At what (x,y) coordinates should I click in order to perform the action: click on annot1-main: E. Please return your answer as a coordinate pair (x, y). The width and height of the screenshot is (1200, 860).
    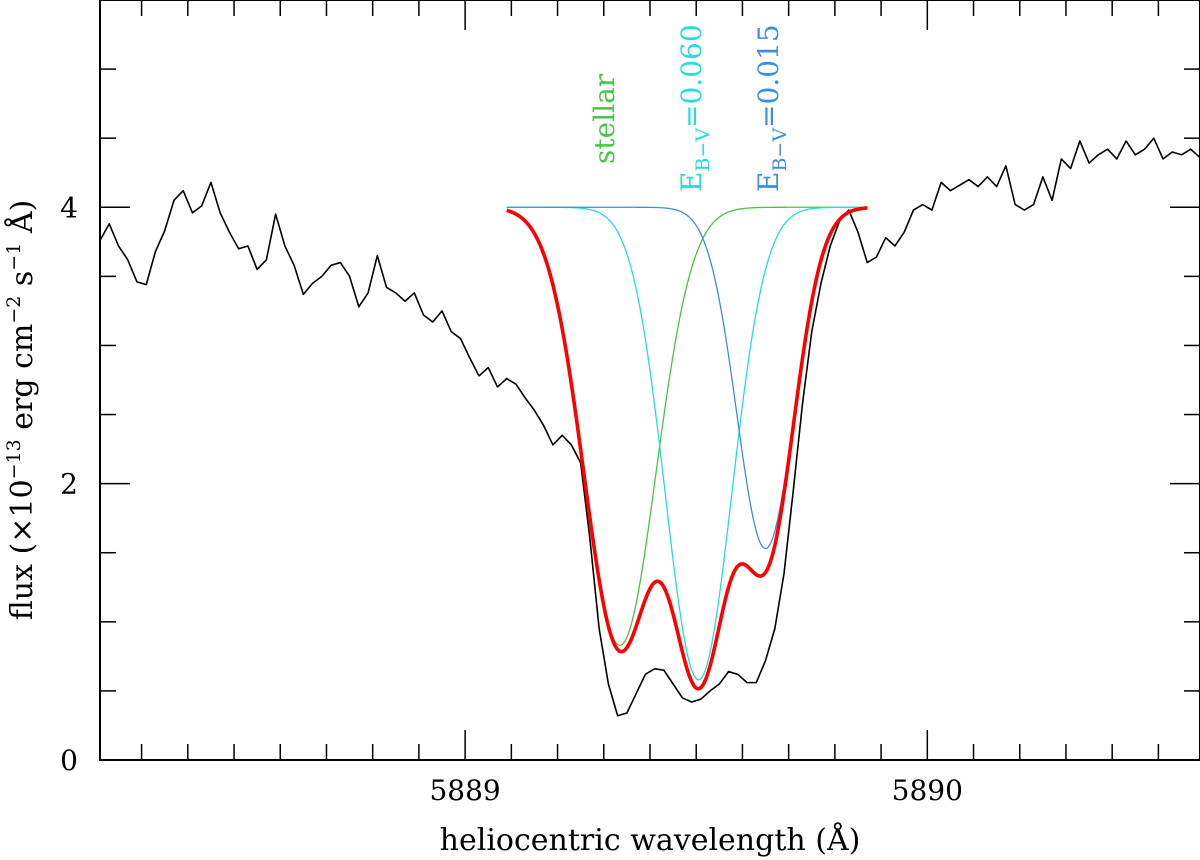
    Looking at the image, I should click on (691, 182).